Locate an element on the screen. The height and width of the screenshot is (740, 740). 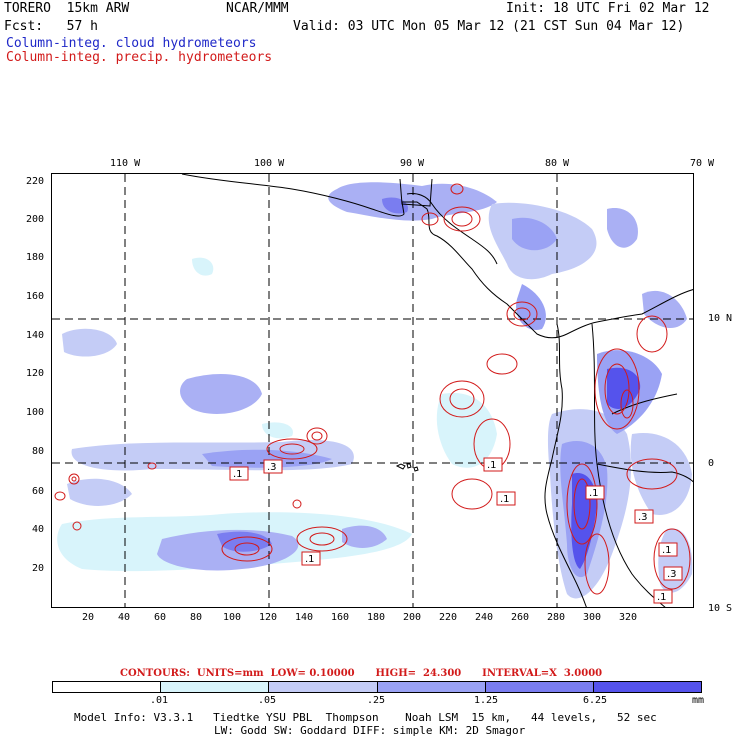
coastline-andes is located at coordinates (628, 465).